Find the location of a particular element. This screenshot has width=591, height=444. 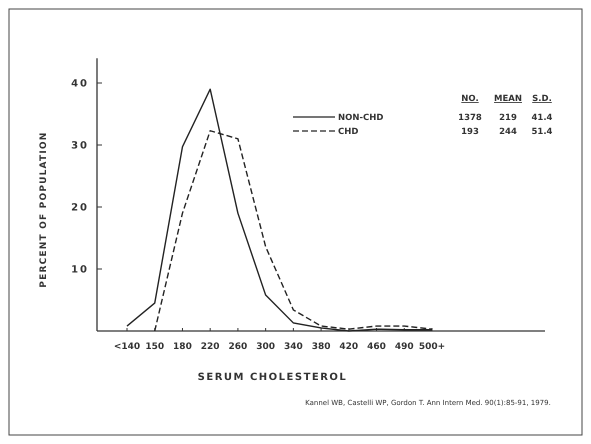

text: NO. is located at coordinates (470, 99).